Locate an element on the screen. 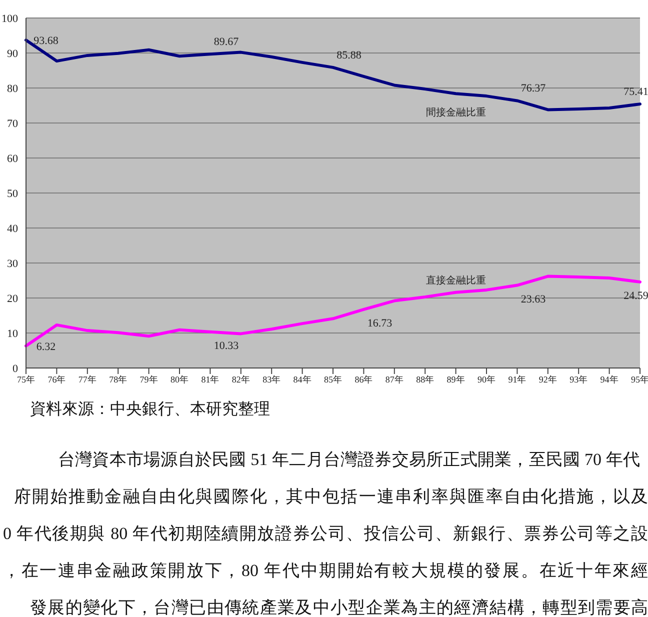 This screenshot has height=617, width=648. x-tick-label: 86年 is located at coordinates (363, 379).